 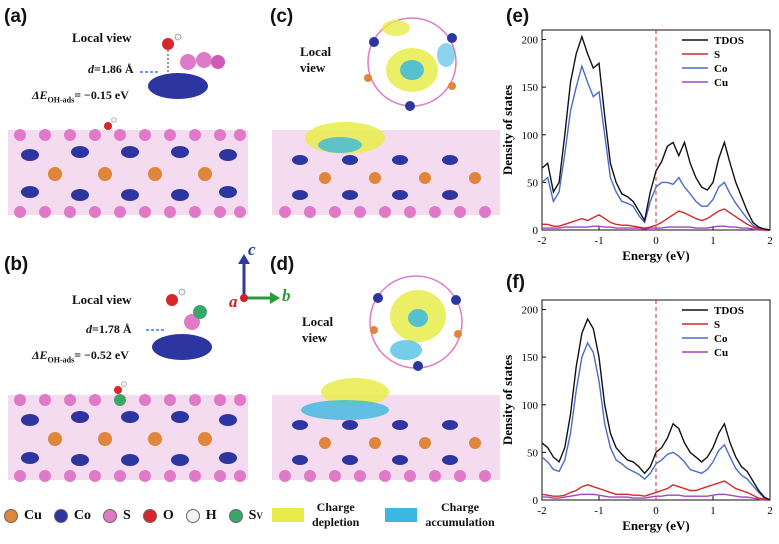 I want to click on charge-legend-item: Charge accumulation, so click(x=440, y=515).